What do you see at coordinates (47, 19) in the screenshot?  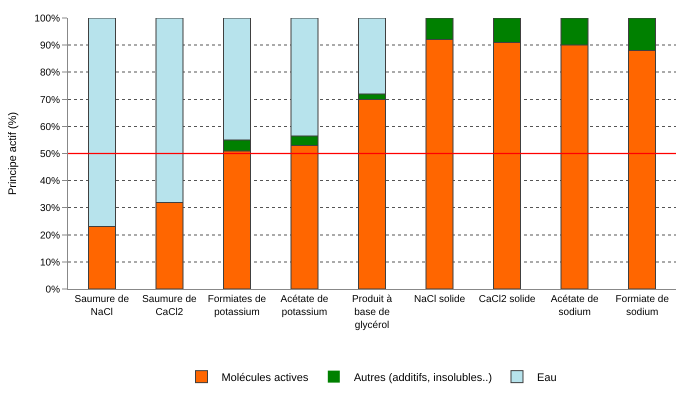 I see `y-tick-label: 100%` at bounding box center [47, 19].